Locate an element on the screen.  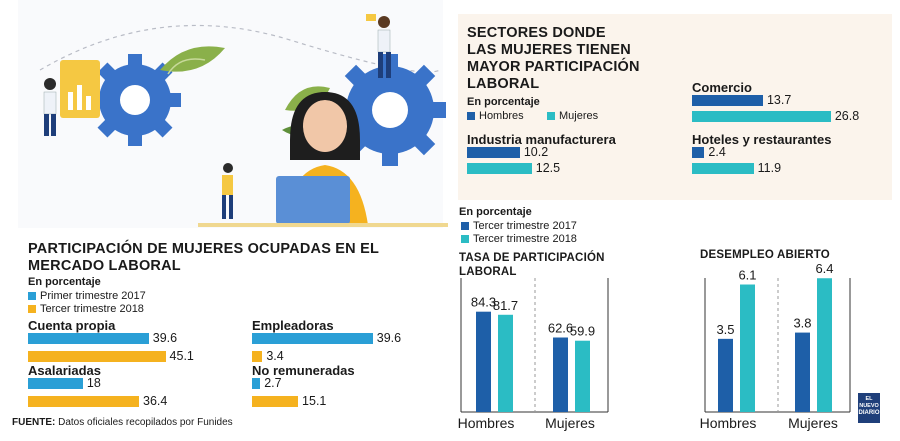
title-line: TASA DE PARTICIPACIÓN is located at coordinates (532, 258).